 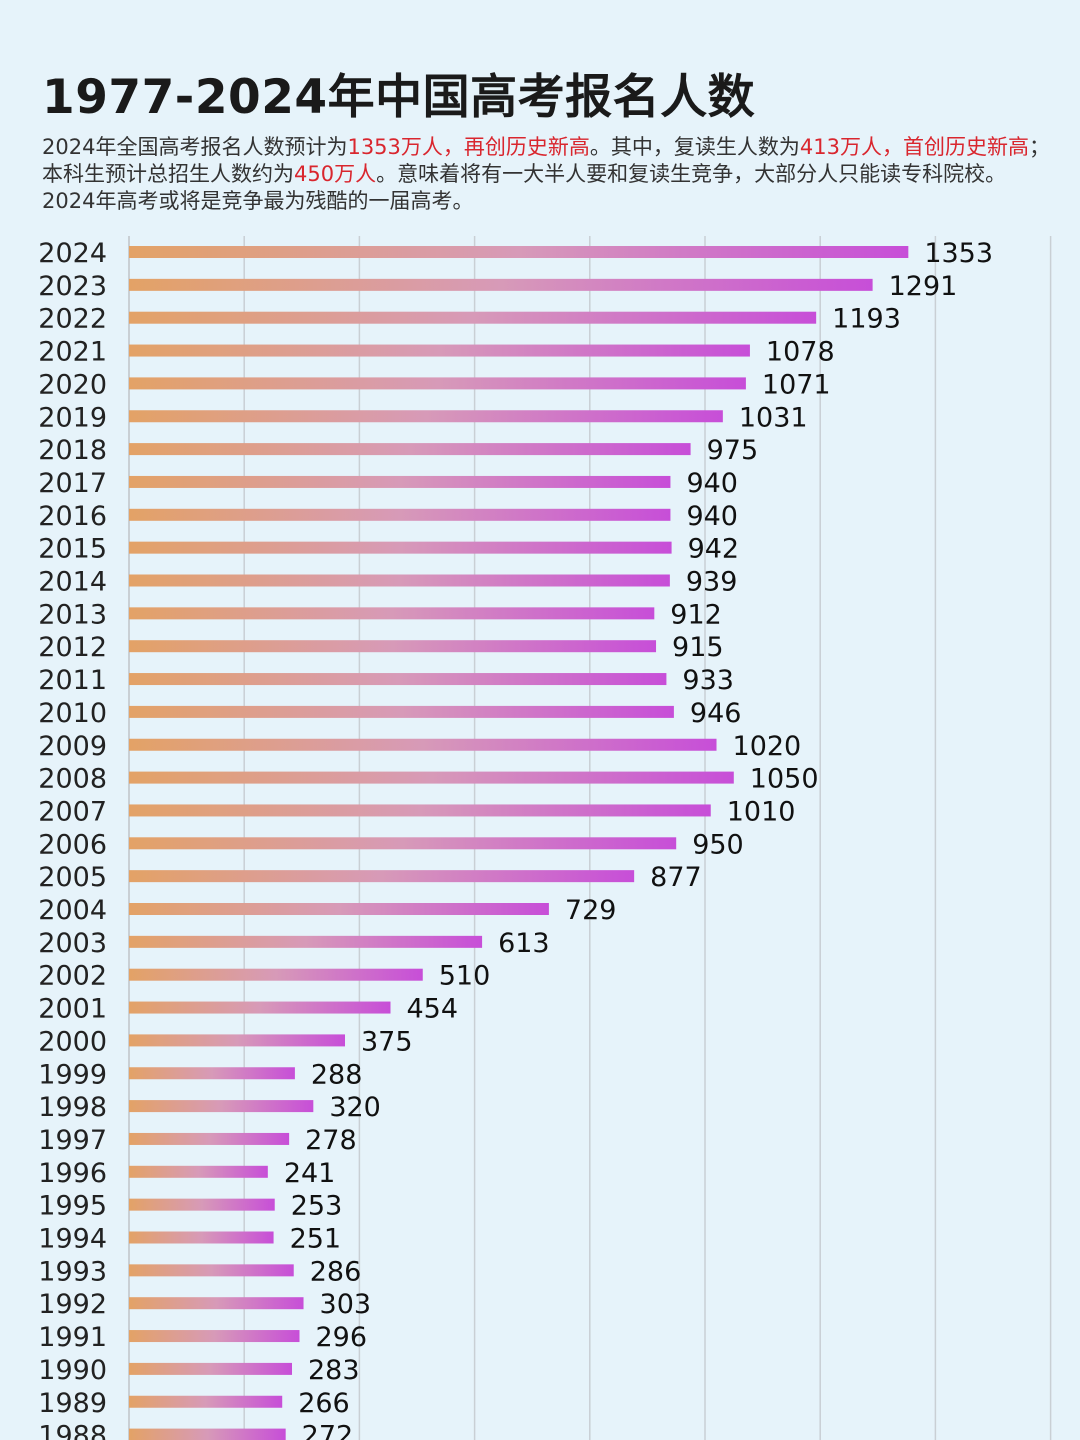 What do you see at coordinates (346, 1304) in the screenshot?
I see `value-label-1992: 303` at bounding box center [346, 1304].